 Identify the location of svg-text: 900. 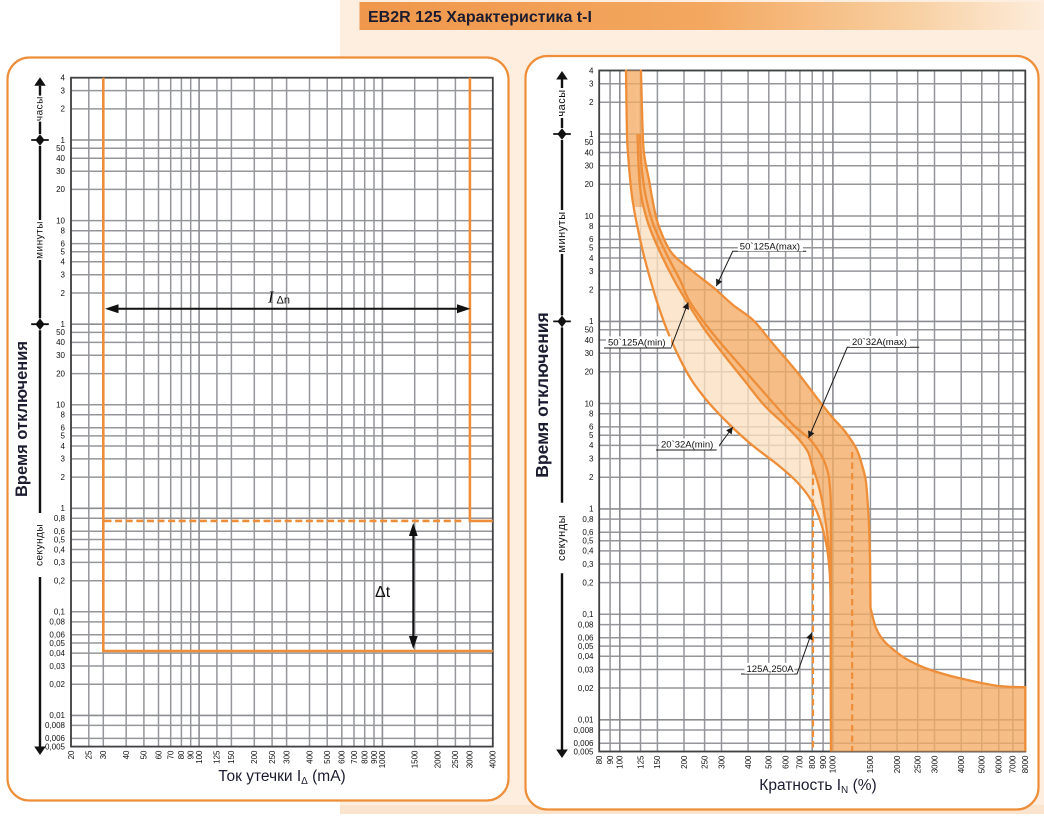
(823, 762).